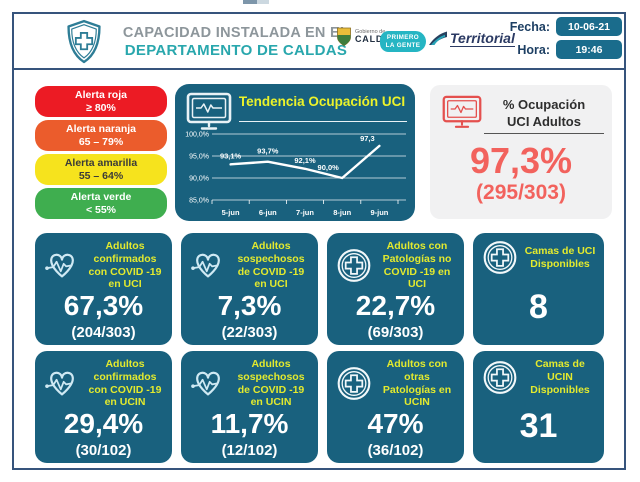  What do you see at coordinates (344, 36) in the screenshot?
I see `caldas-crest-icon` at bounding box center [344, 36].